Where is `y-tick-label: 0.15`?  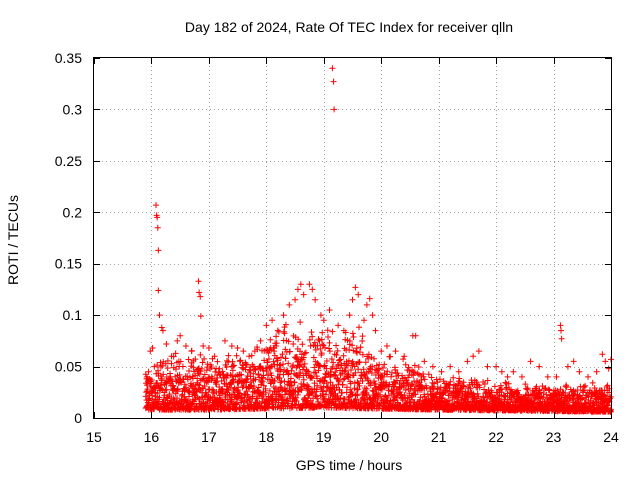 y-tick-label: 0.15 is located at coordinates (68, 264).